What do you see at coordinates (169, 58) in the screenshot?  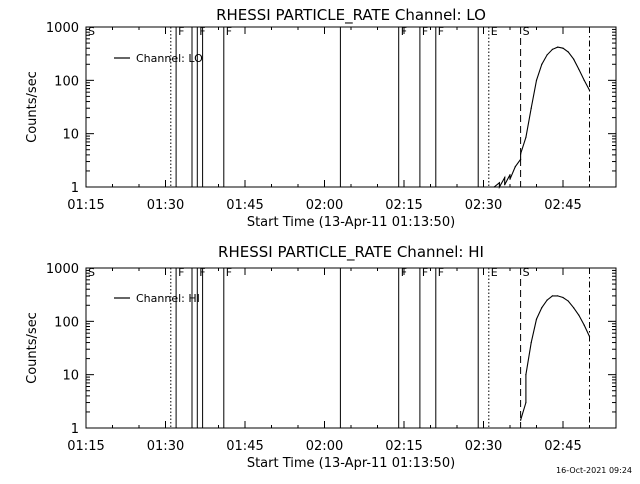 I see `legend-label: Channel: LO` at bounding box center [169, 58].